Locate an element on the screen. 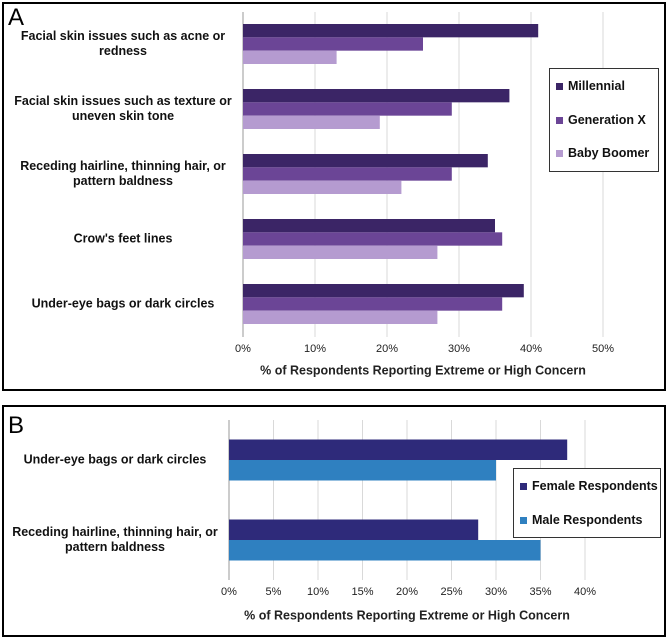 The height and width of the screenshot is (638, 668). legend: Millennial Generation X Baby Boomer is located at coordinates (604, 120).